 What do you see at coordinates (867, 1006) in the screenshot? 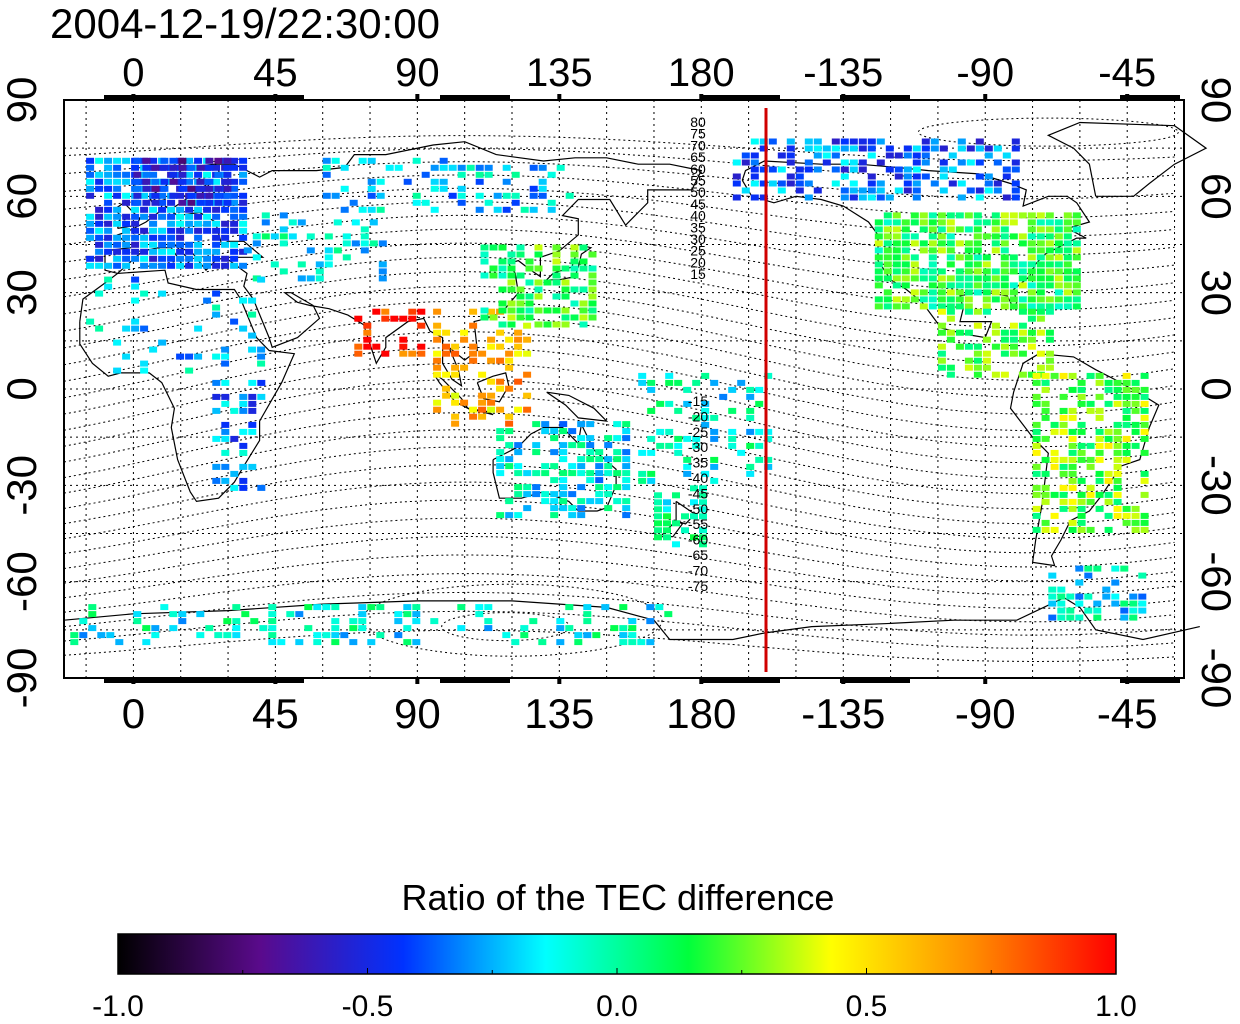
I see `colorbar-tick-label: 0.5` at bounding box center [867, 1006].